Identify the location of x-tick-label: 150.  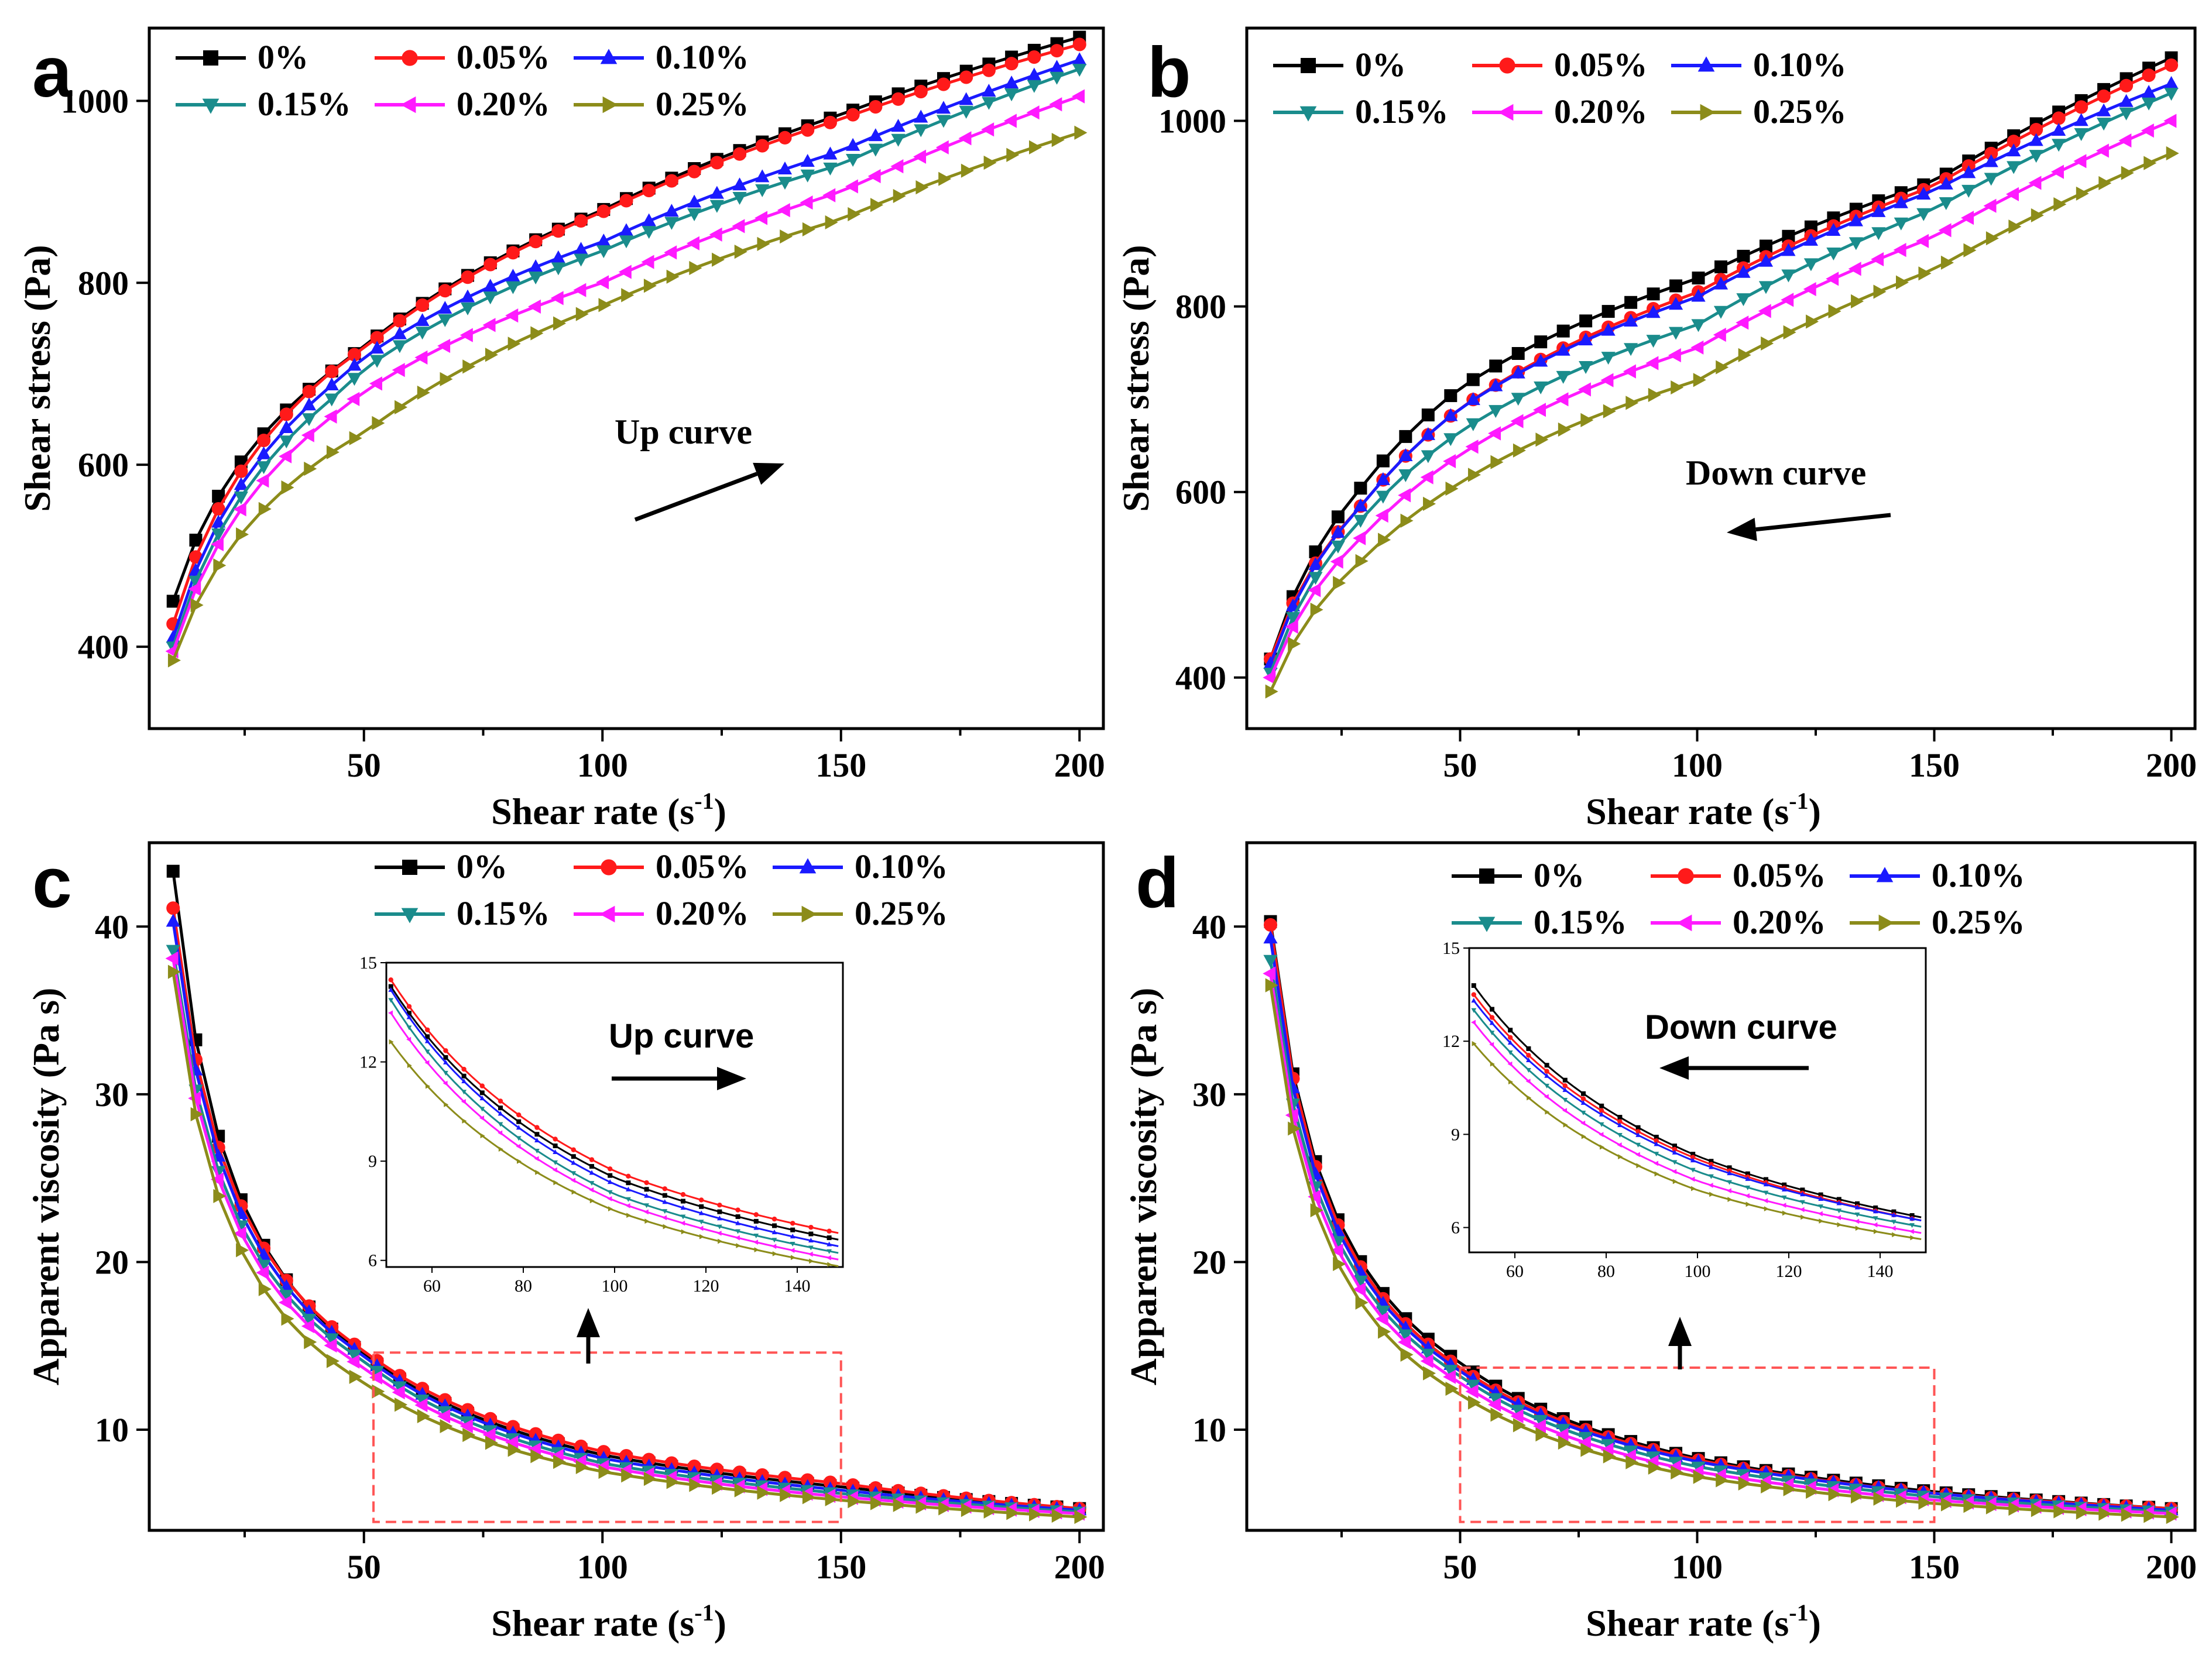
(1934, 1567).